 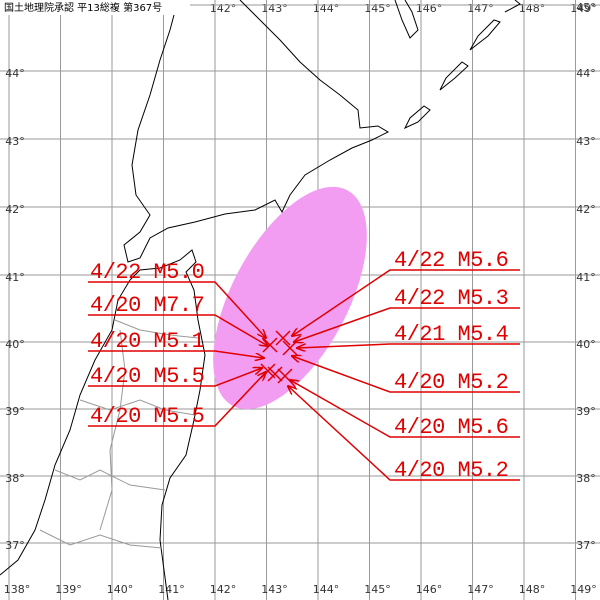 I want to click on lon-label: 139°, so click(x=68, y=589).